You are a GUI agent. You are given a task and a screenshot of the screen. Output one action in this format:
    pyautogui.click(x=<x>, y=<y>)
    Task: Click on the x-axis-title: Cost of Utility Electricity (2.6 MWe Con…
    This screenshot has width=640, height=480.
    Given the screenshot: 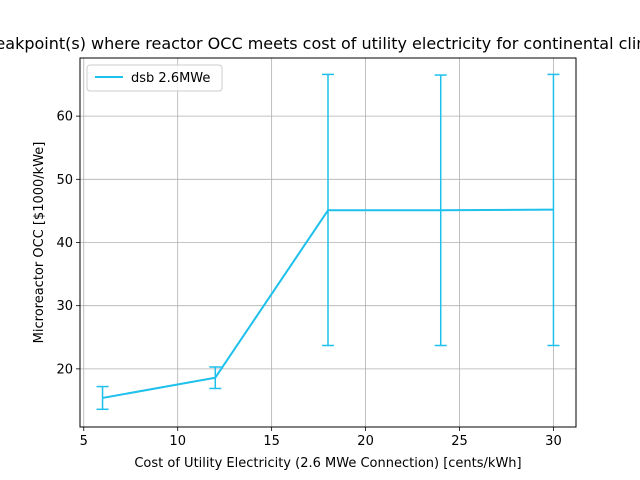 What is the action you would take?
    pyautogui.click(x=327, y=463)
    